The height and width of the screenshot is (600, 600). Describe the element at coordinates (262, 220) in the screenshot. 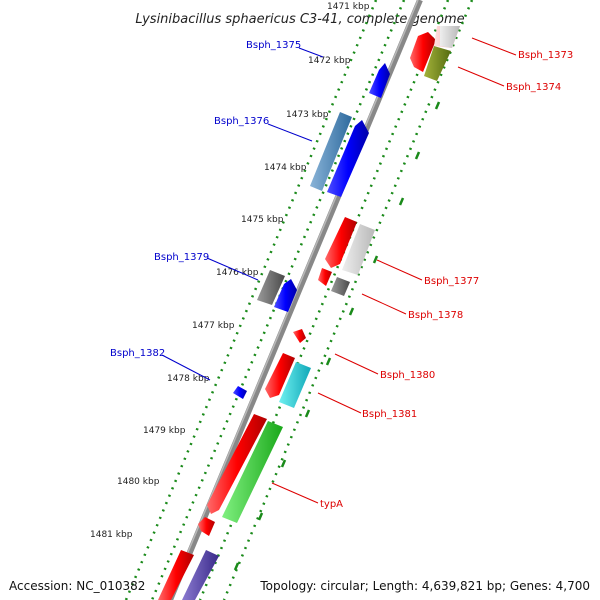

I see `tick-1475: 1475 kbp` at that location.